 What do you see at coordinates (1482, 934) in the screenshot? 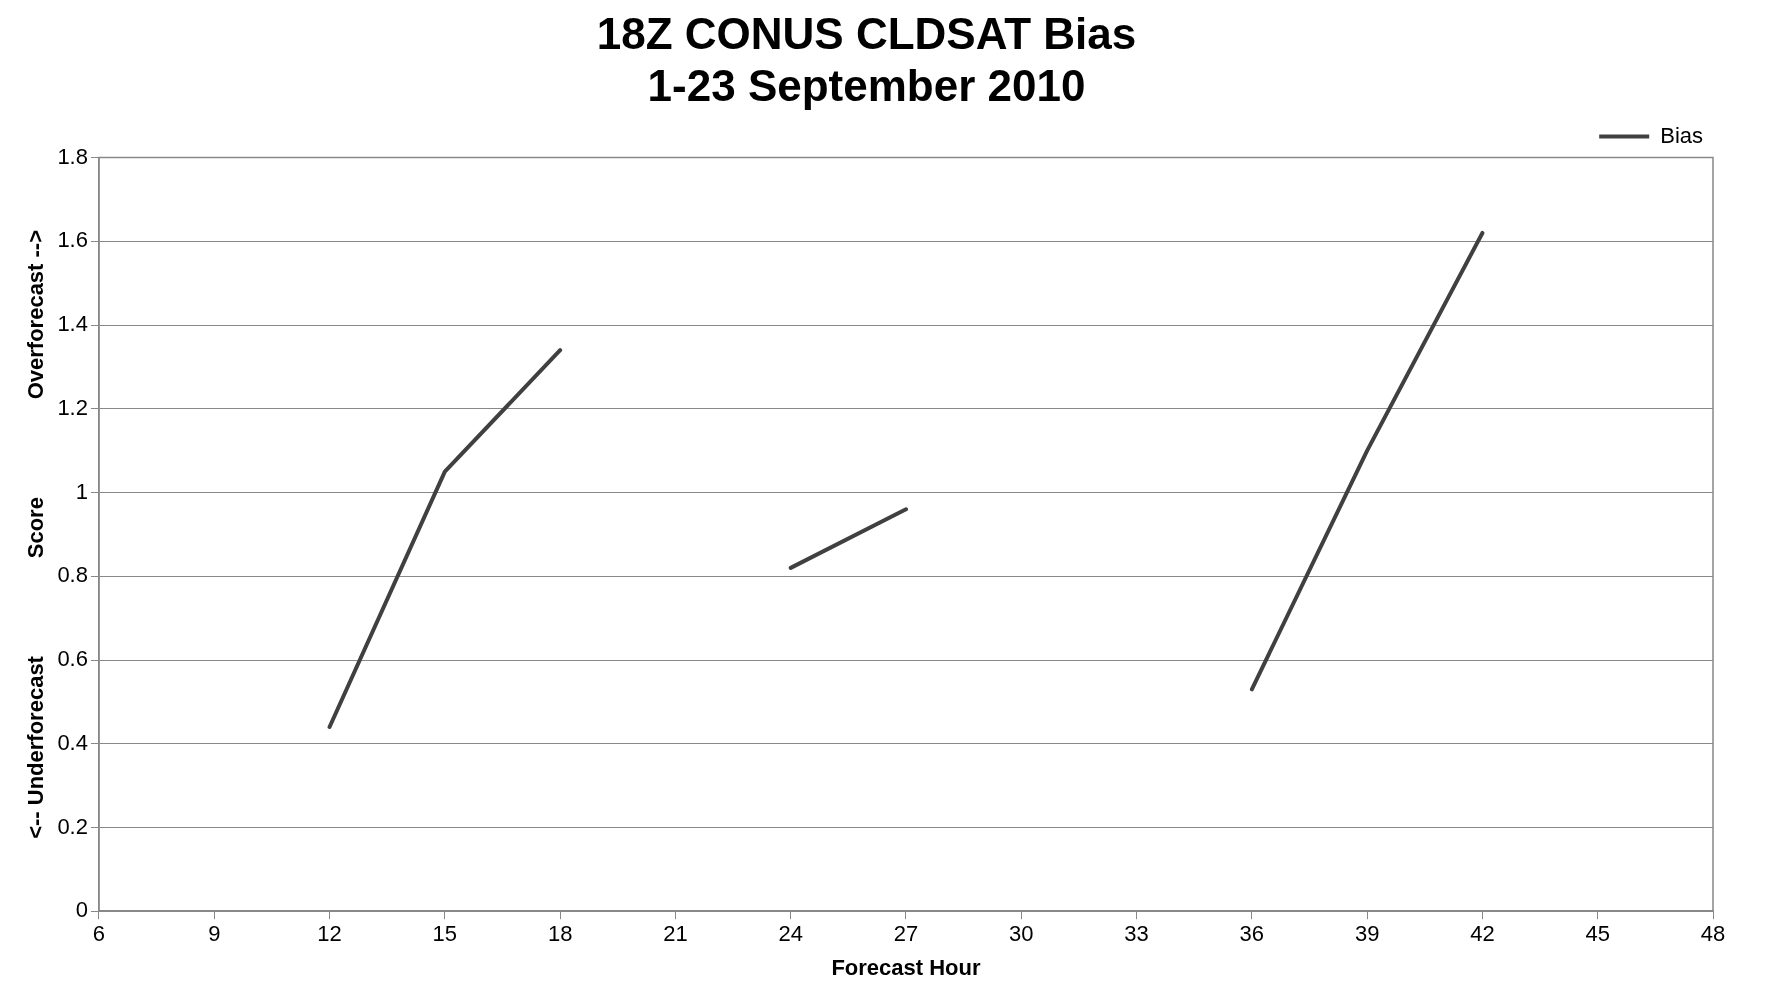
I see `x-tick-label: 42` at bounding box center [1482, 934].